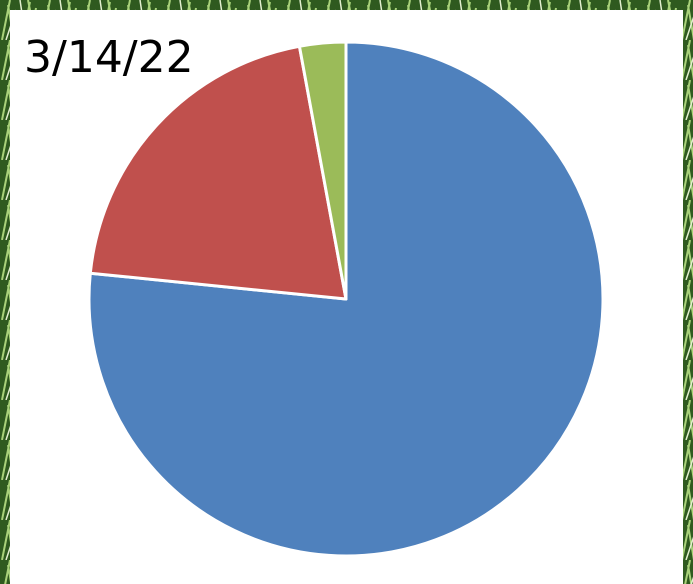  What do you see at coordinates (109, 57) in the screenshot?
I see `chart-title: 3/14/22` at bounding box center [109, 57].